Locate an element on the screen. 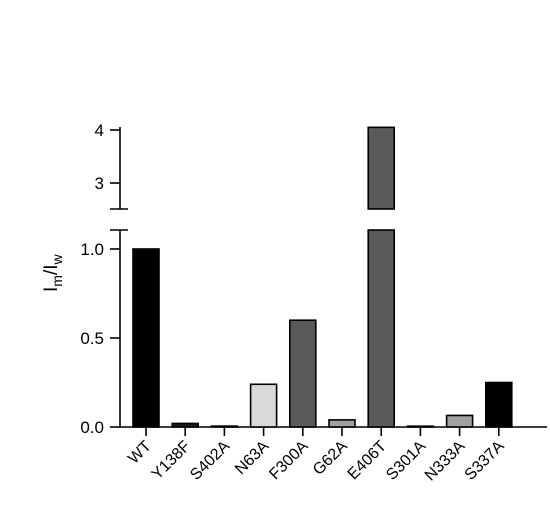 Image resolution: width=550 pixels, height=522 pixels. bar-e406t is located at coordinates (381, 328).